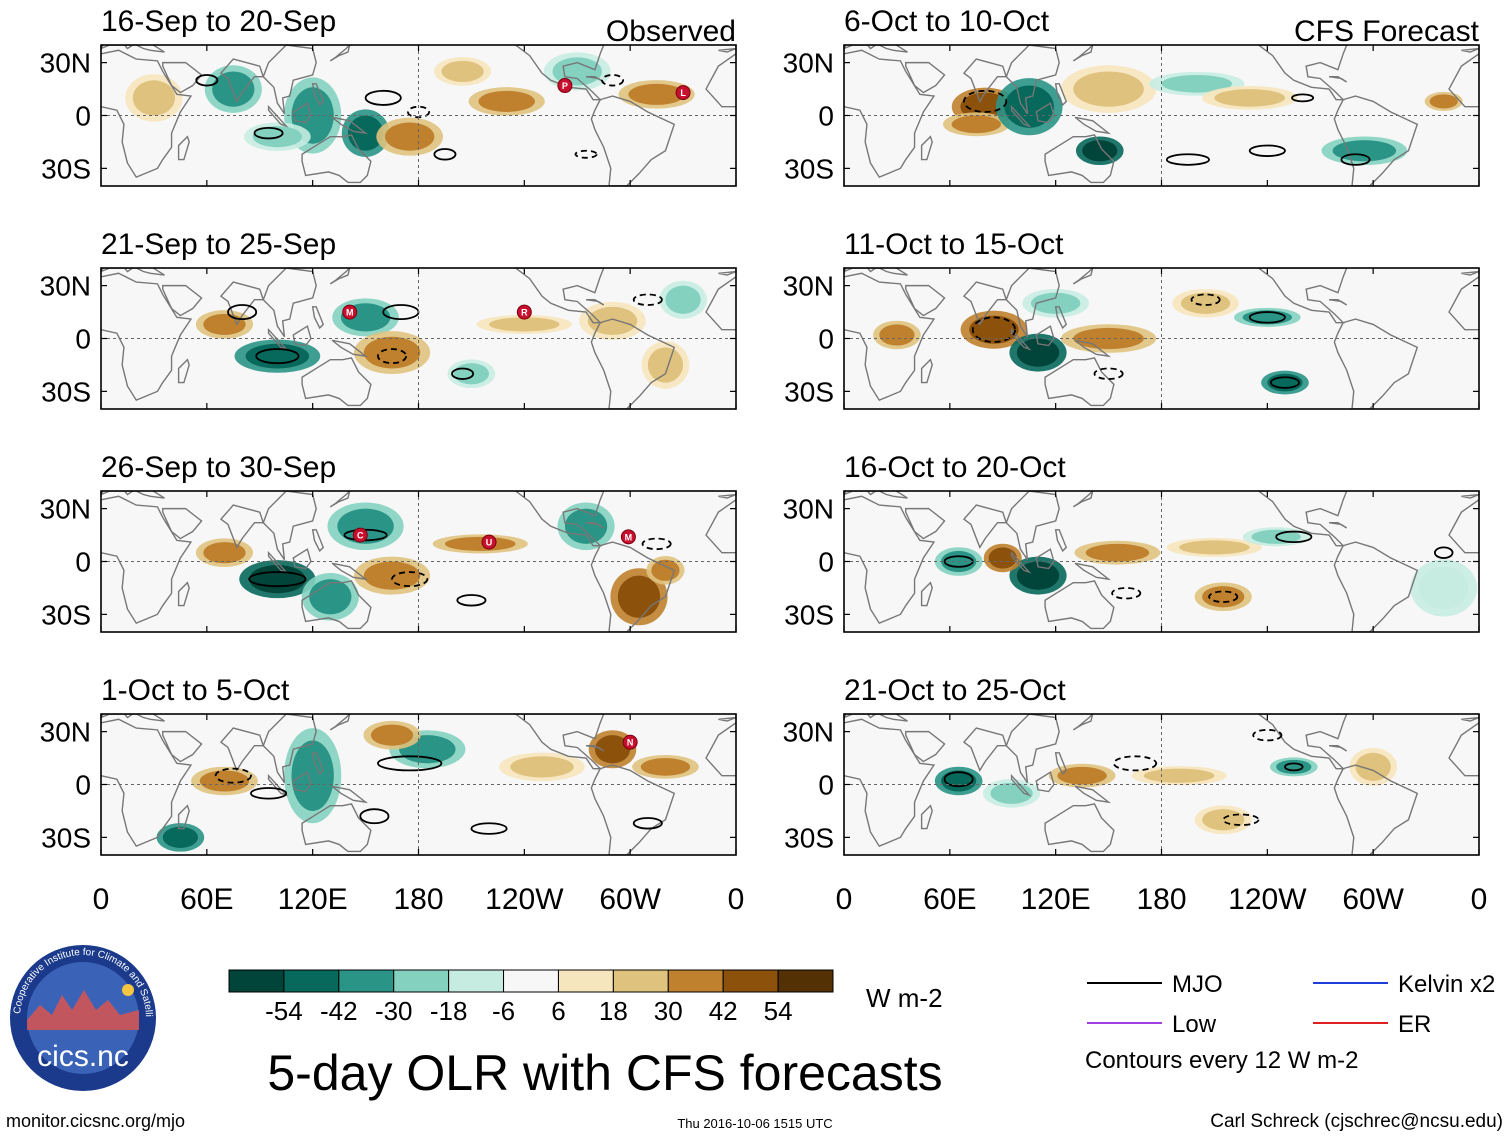 This screenshot has width=1510, height=1137. What do you see at coordinates (904, 998) in the screenshot?
I see `colorbar-units: W m-2` at bounding box center [904, 998].